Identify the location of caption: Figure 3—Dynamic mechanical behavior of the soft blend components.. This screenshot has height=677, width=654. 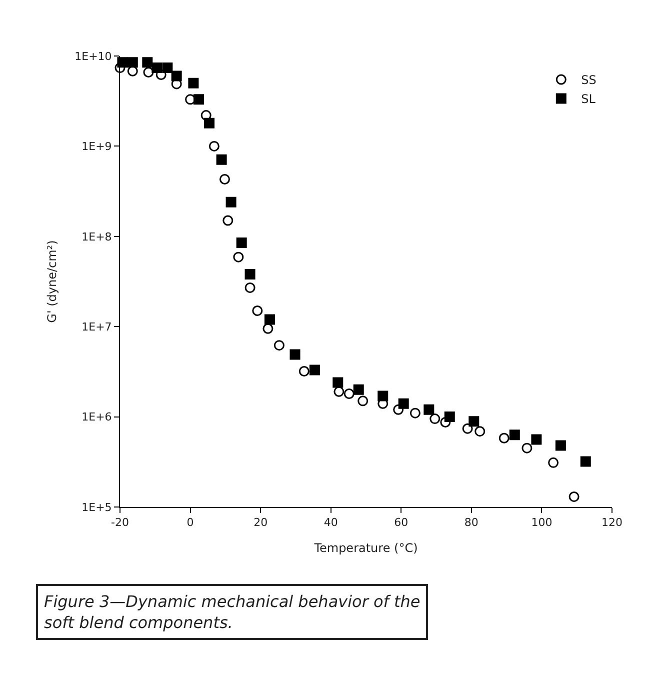
(232, 612).